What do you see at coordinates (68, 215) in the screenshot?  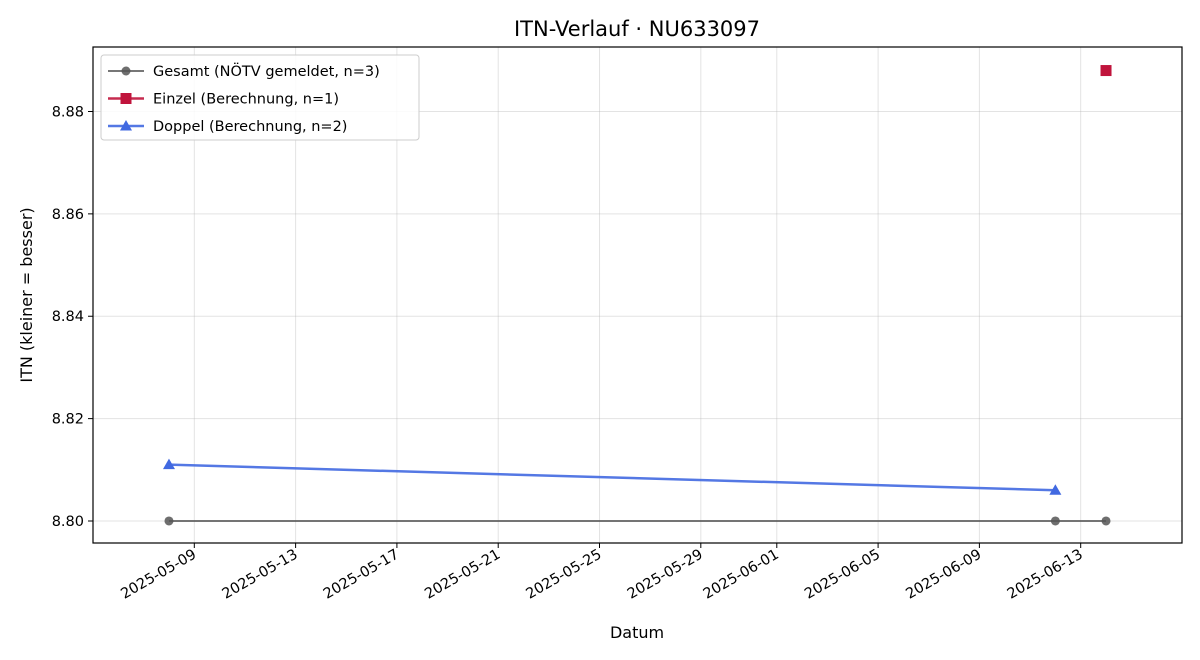 I see `y-tick-label: 8.86` at bounding box center [68, 215].